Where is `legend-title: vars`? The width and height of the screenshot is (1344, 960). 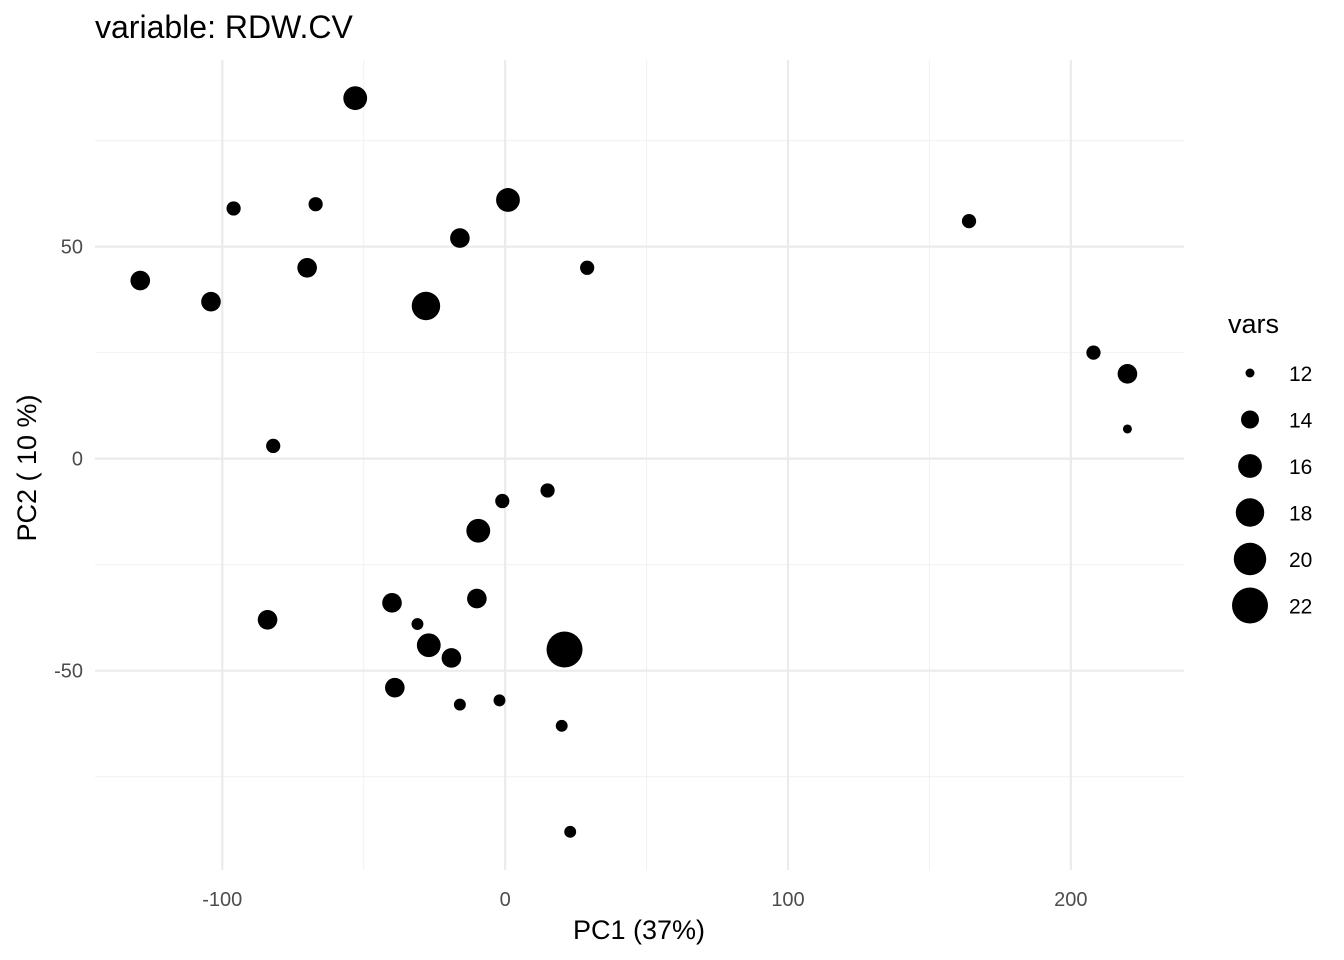 legend-title: vars is located at coordinates (1253, 324).